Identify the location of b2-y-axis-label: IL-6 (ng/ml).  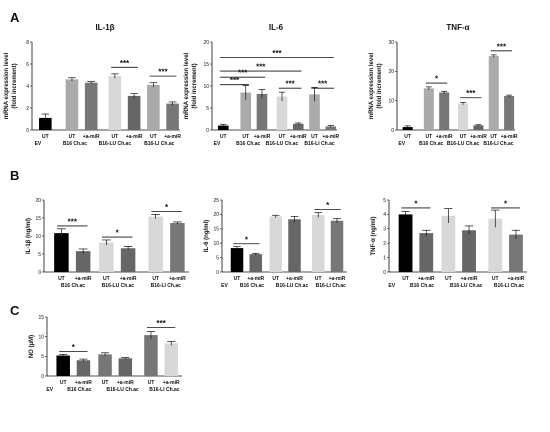
(207, 236).